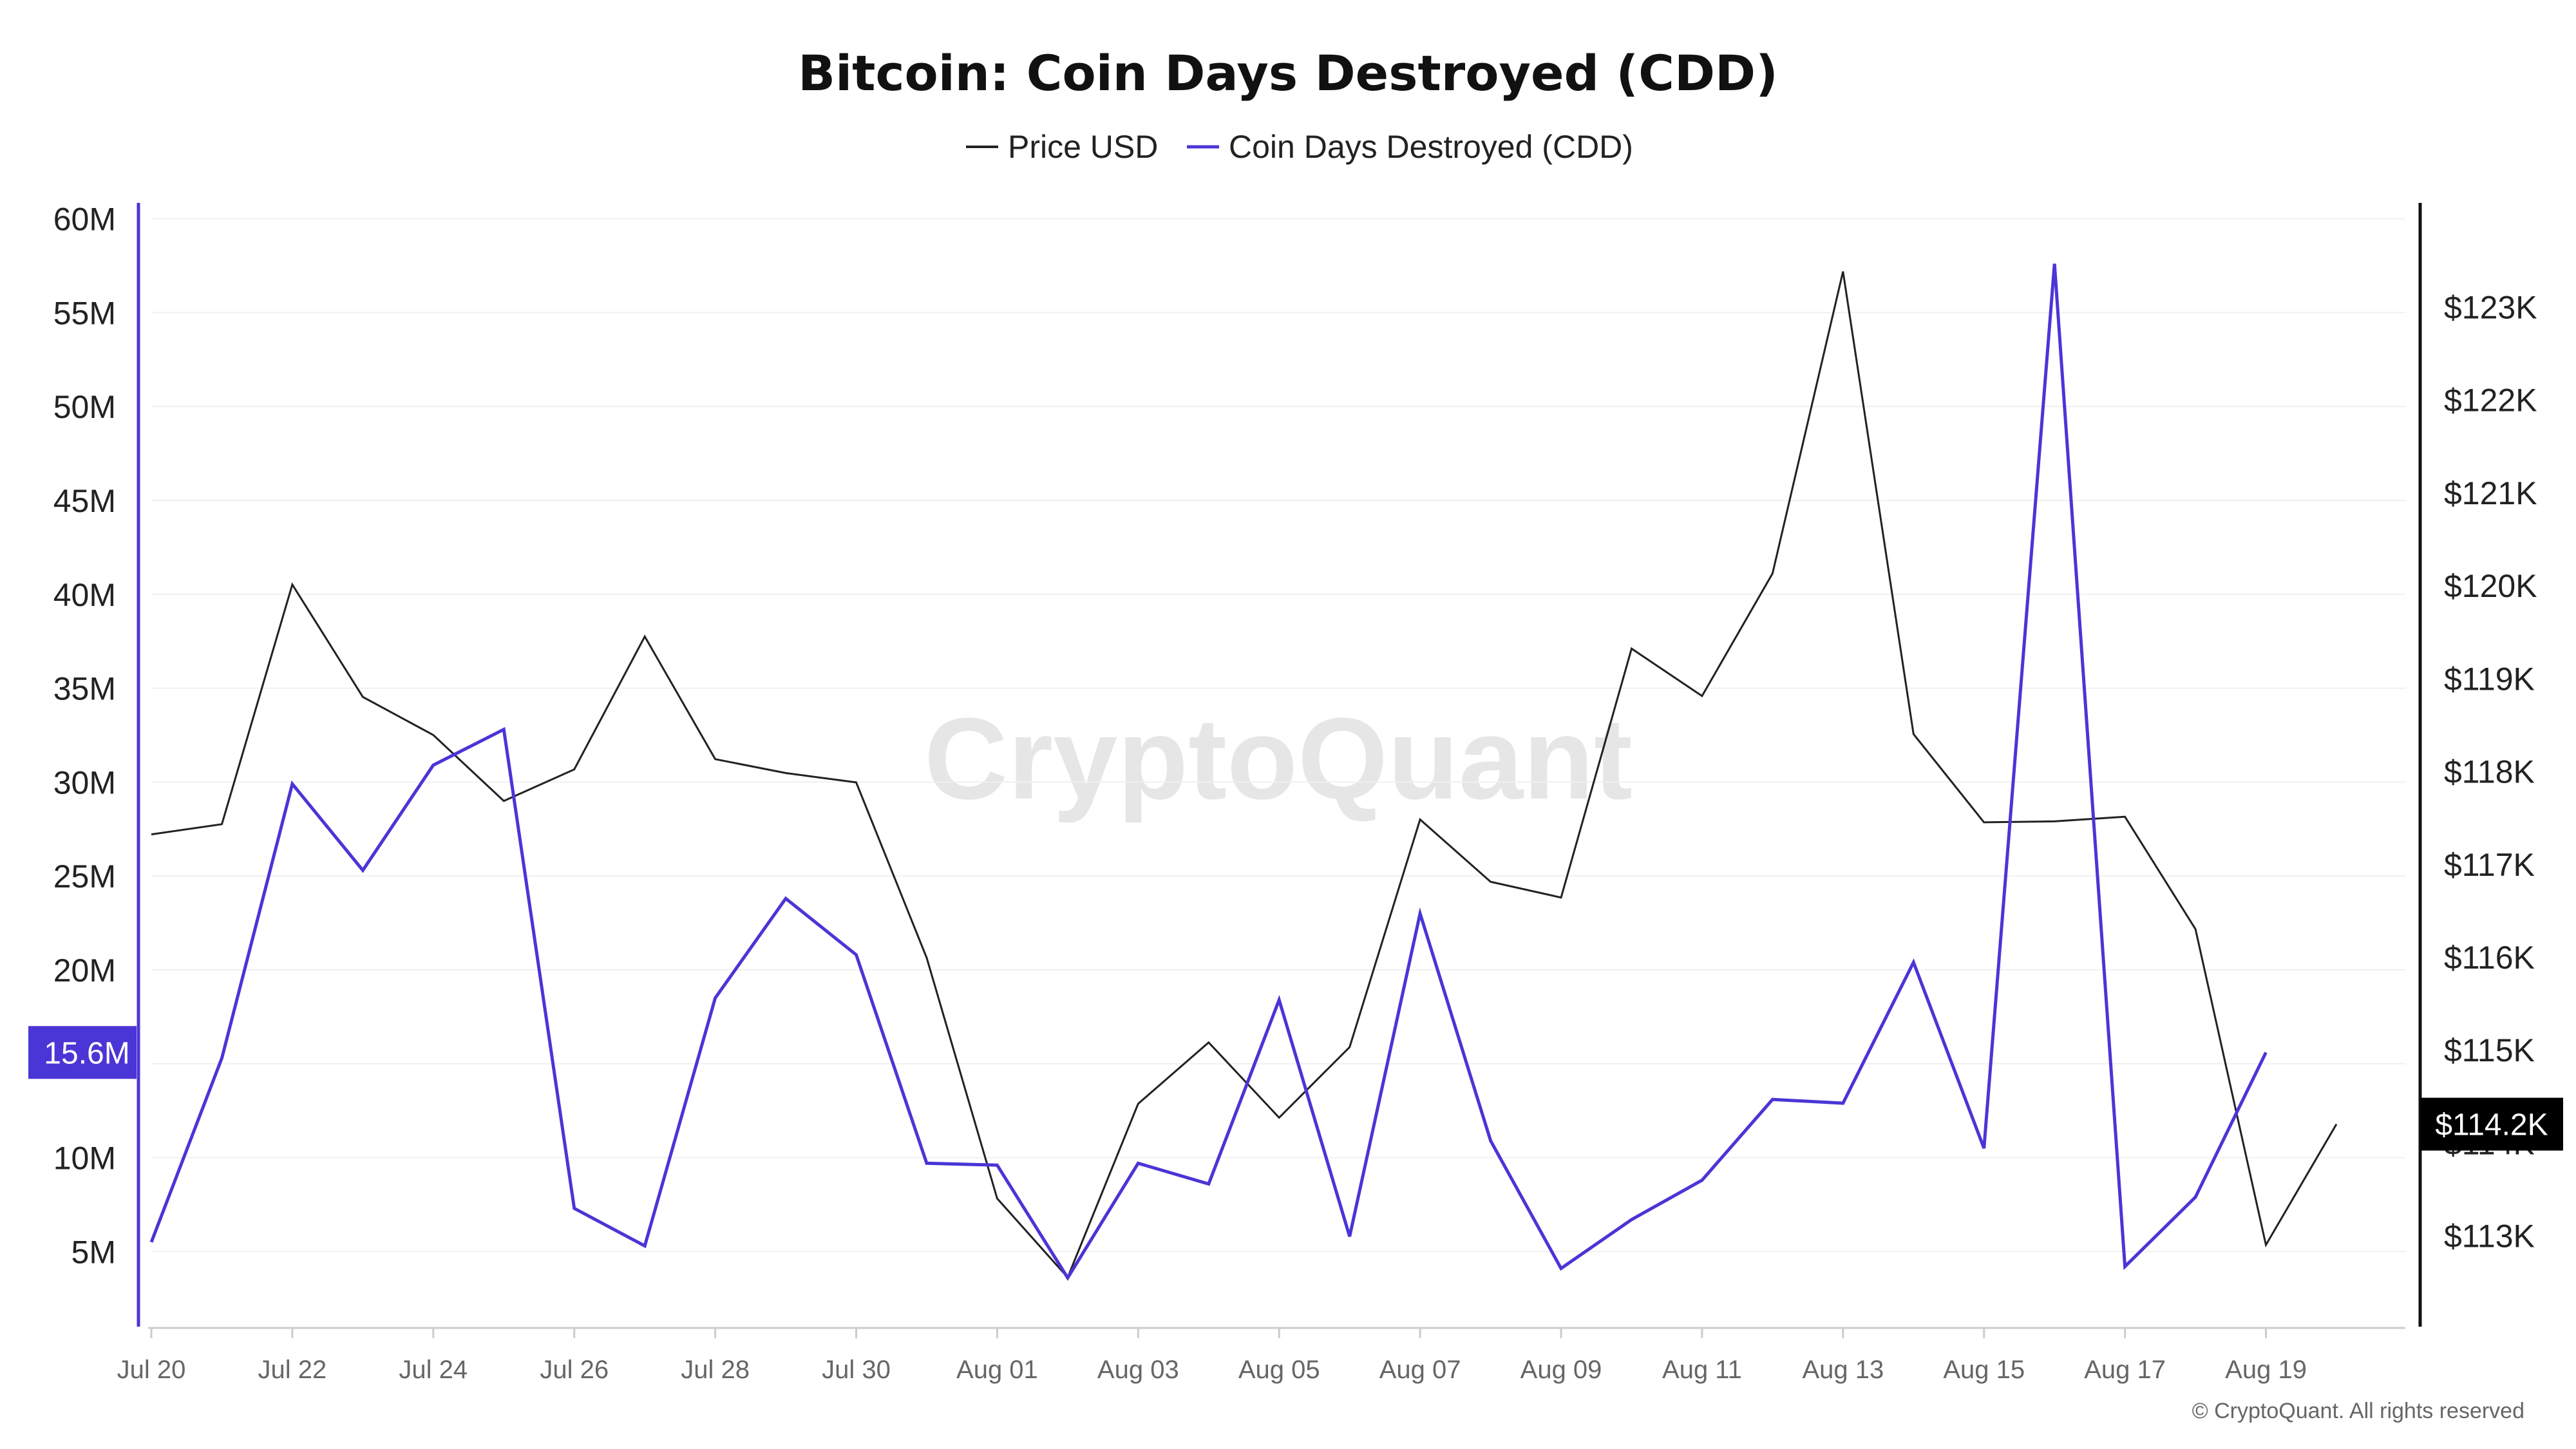  I want to click on badge-right-value: $114.2K, so click(2491, 1125).